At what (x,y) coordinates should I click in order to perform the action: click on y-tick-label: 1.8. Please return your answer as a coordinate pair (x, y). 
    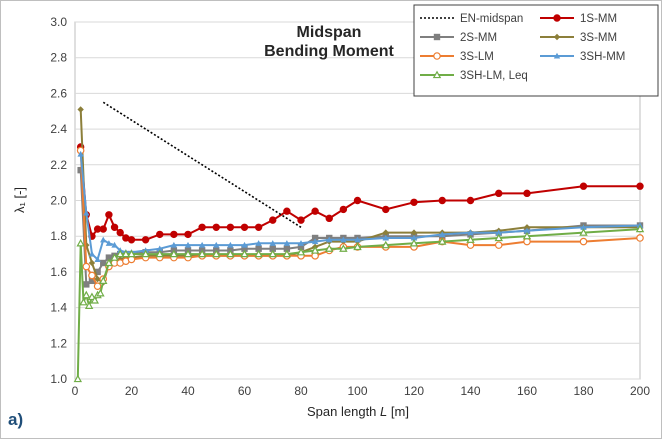
    Looking at the image, I should click on (58, 236).